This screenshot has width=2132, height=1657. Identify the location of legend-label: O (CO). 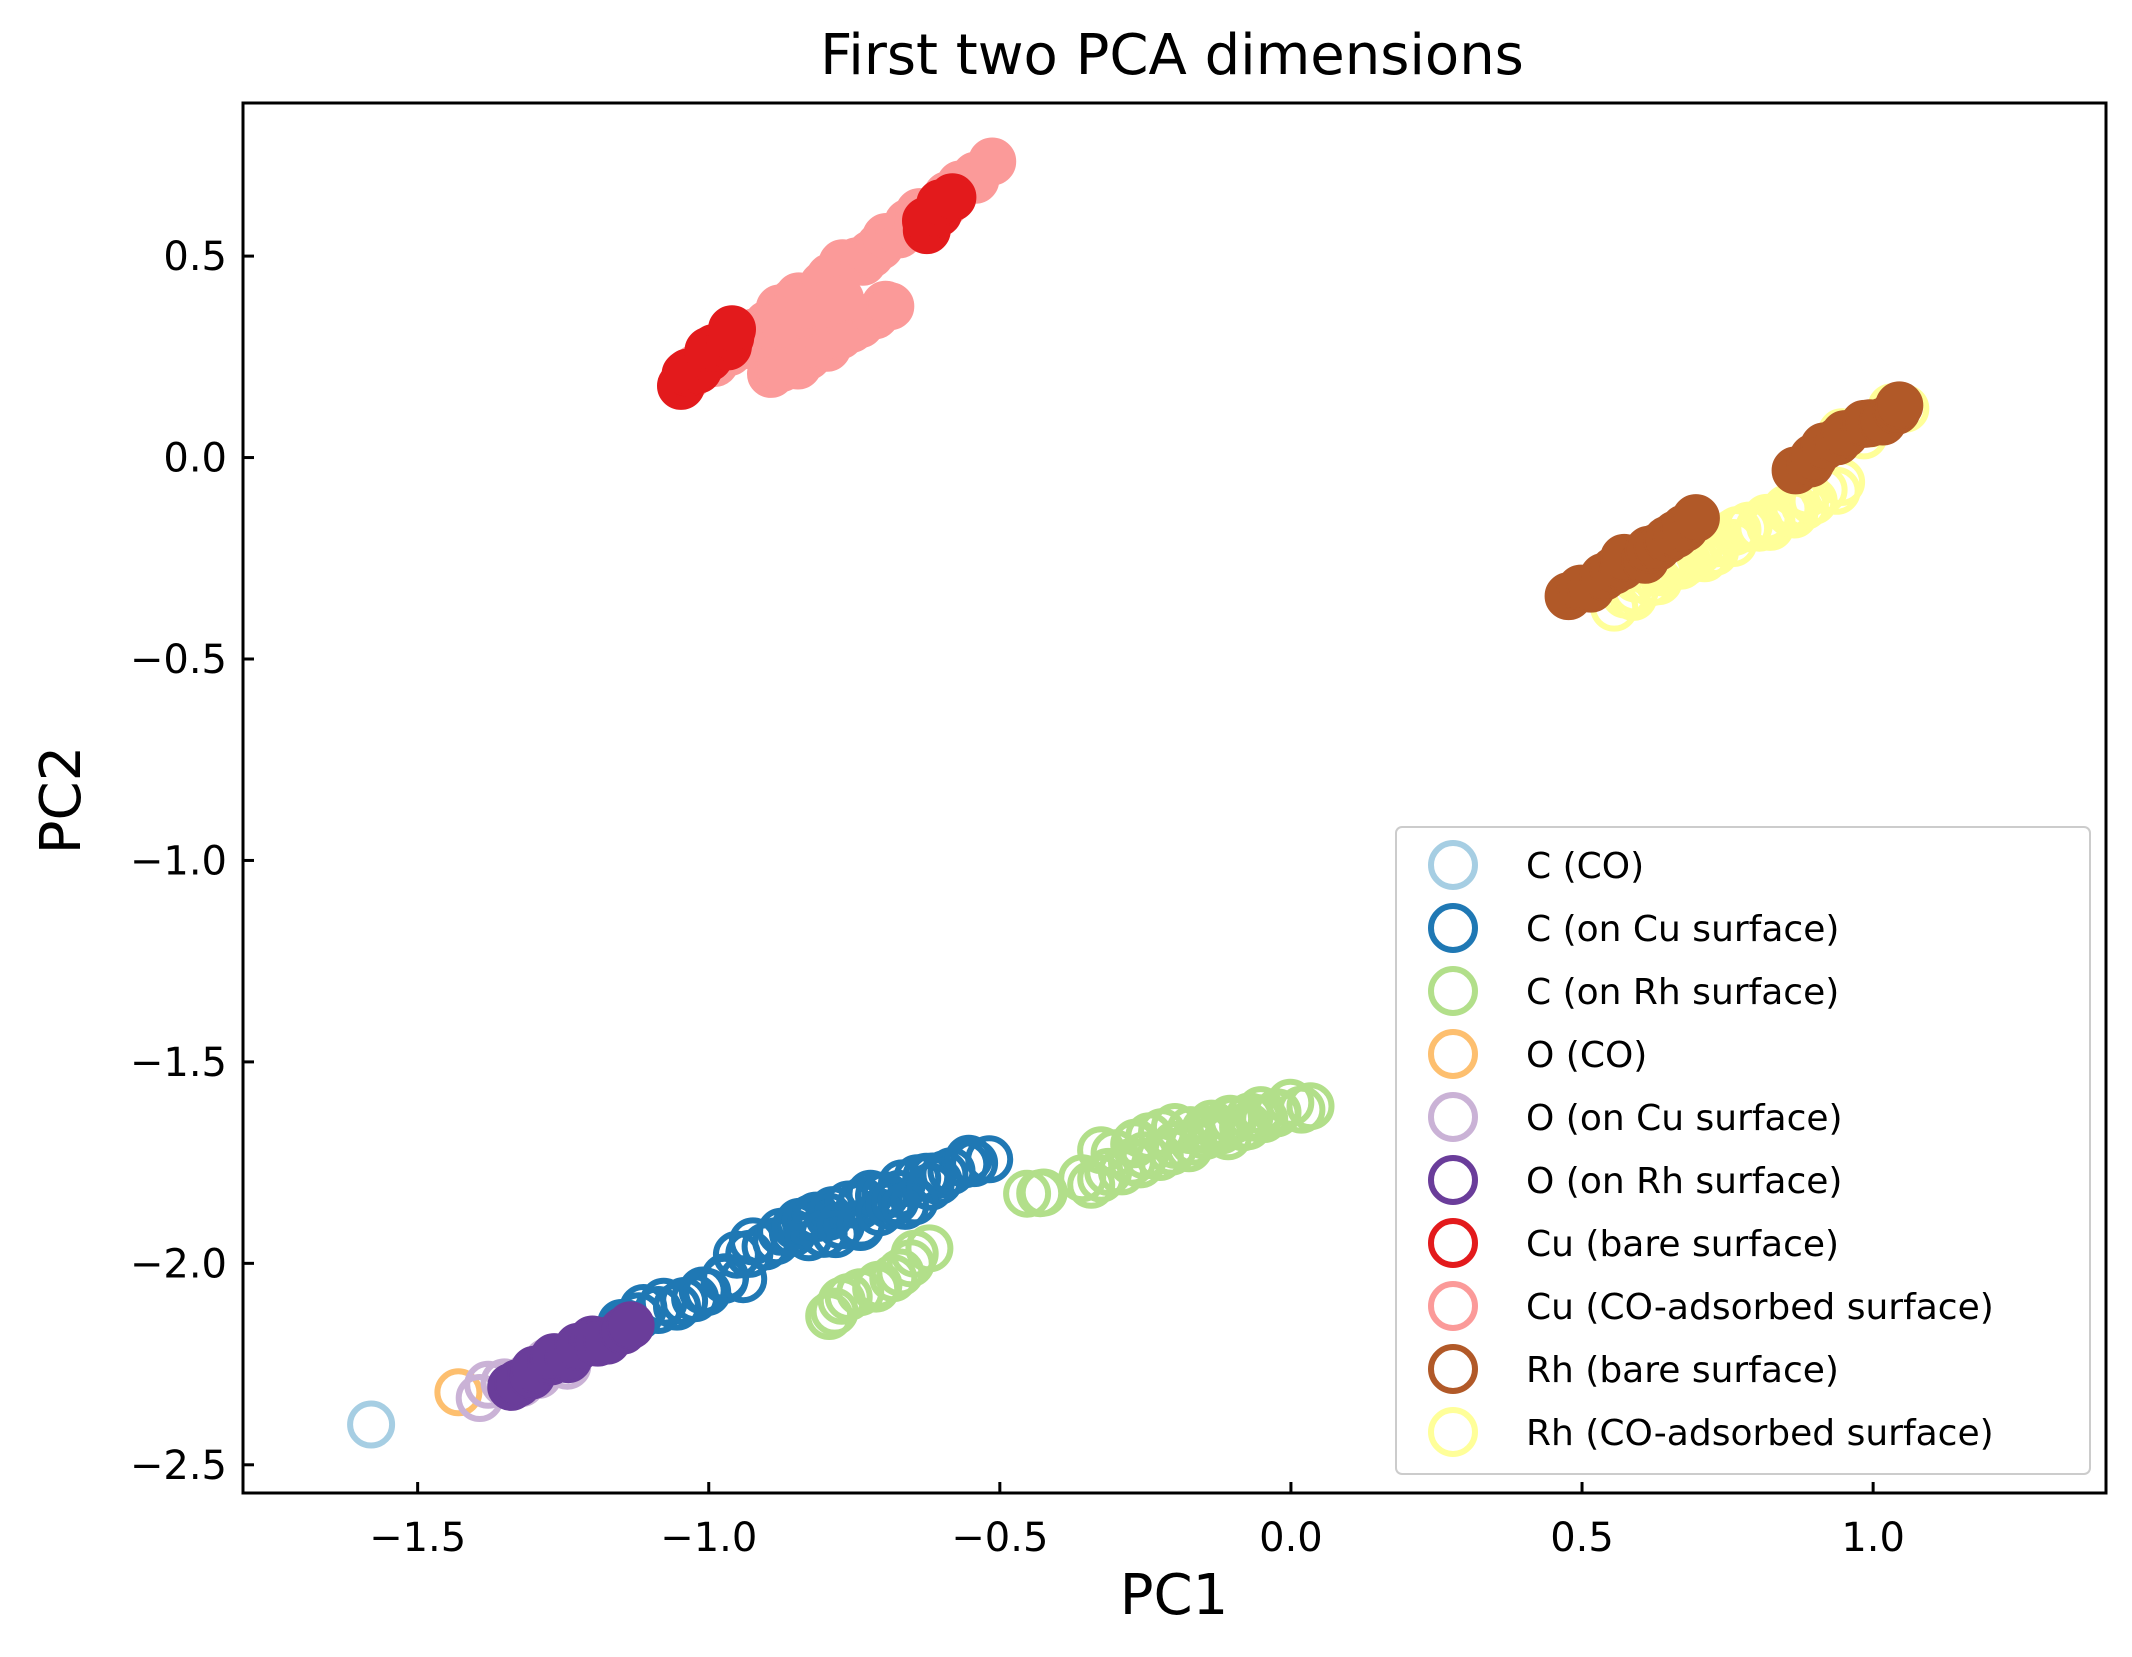
(1586, 1055).